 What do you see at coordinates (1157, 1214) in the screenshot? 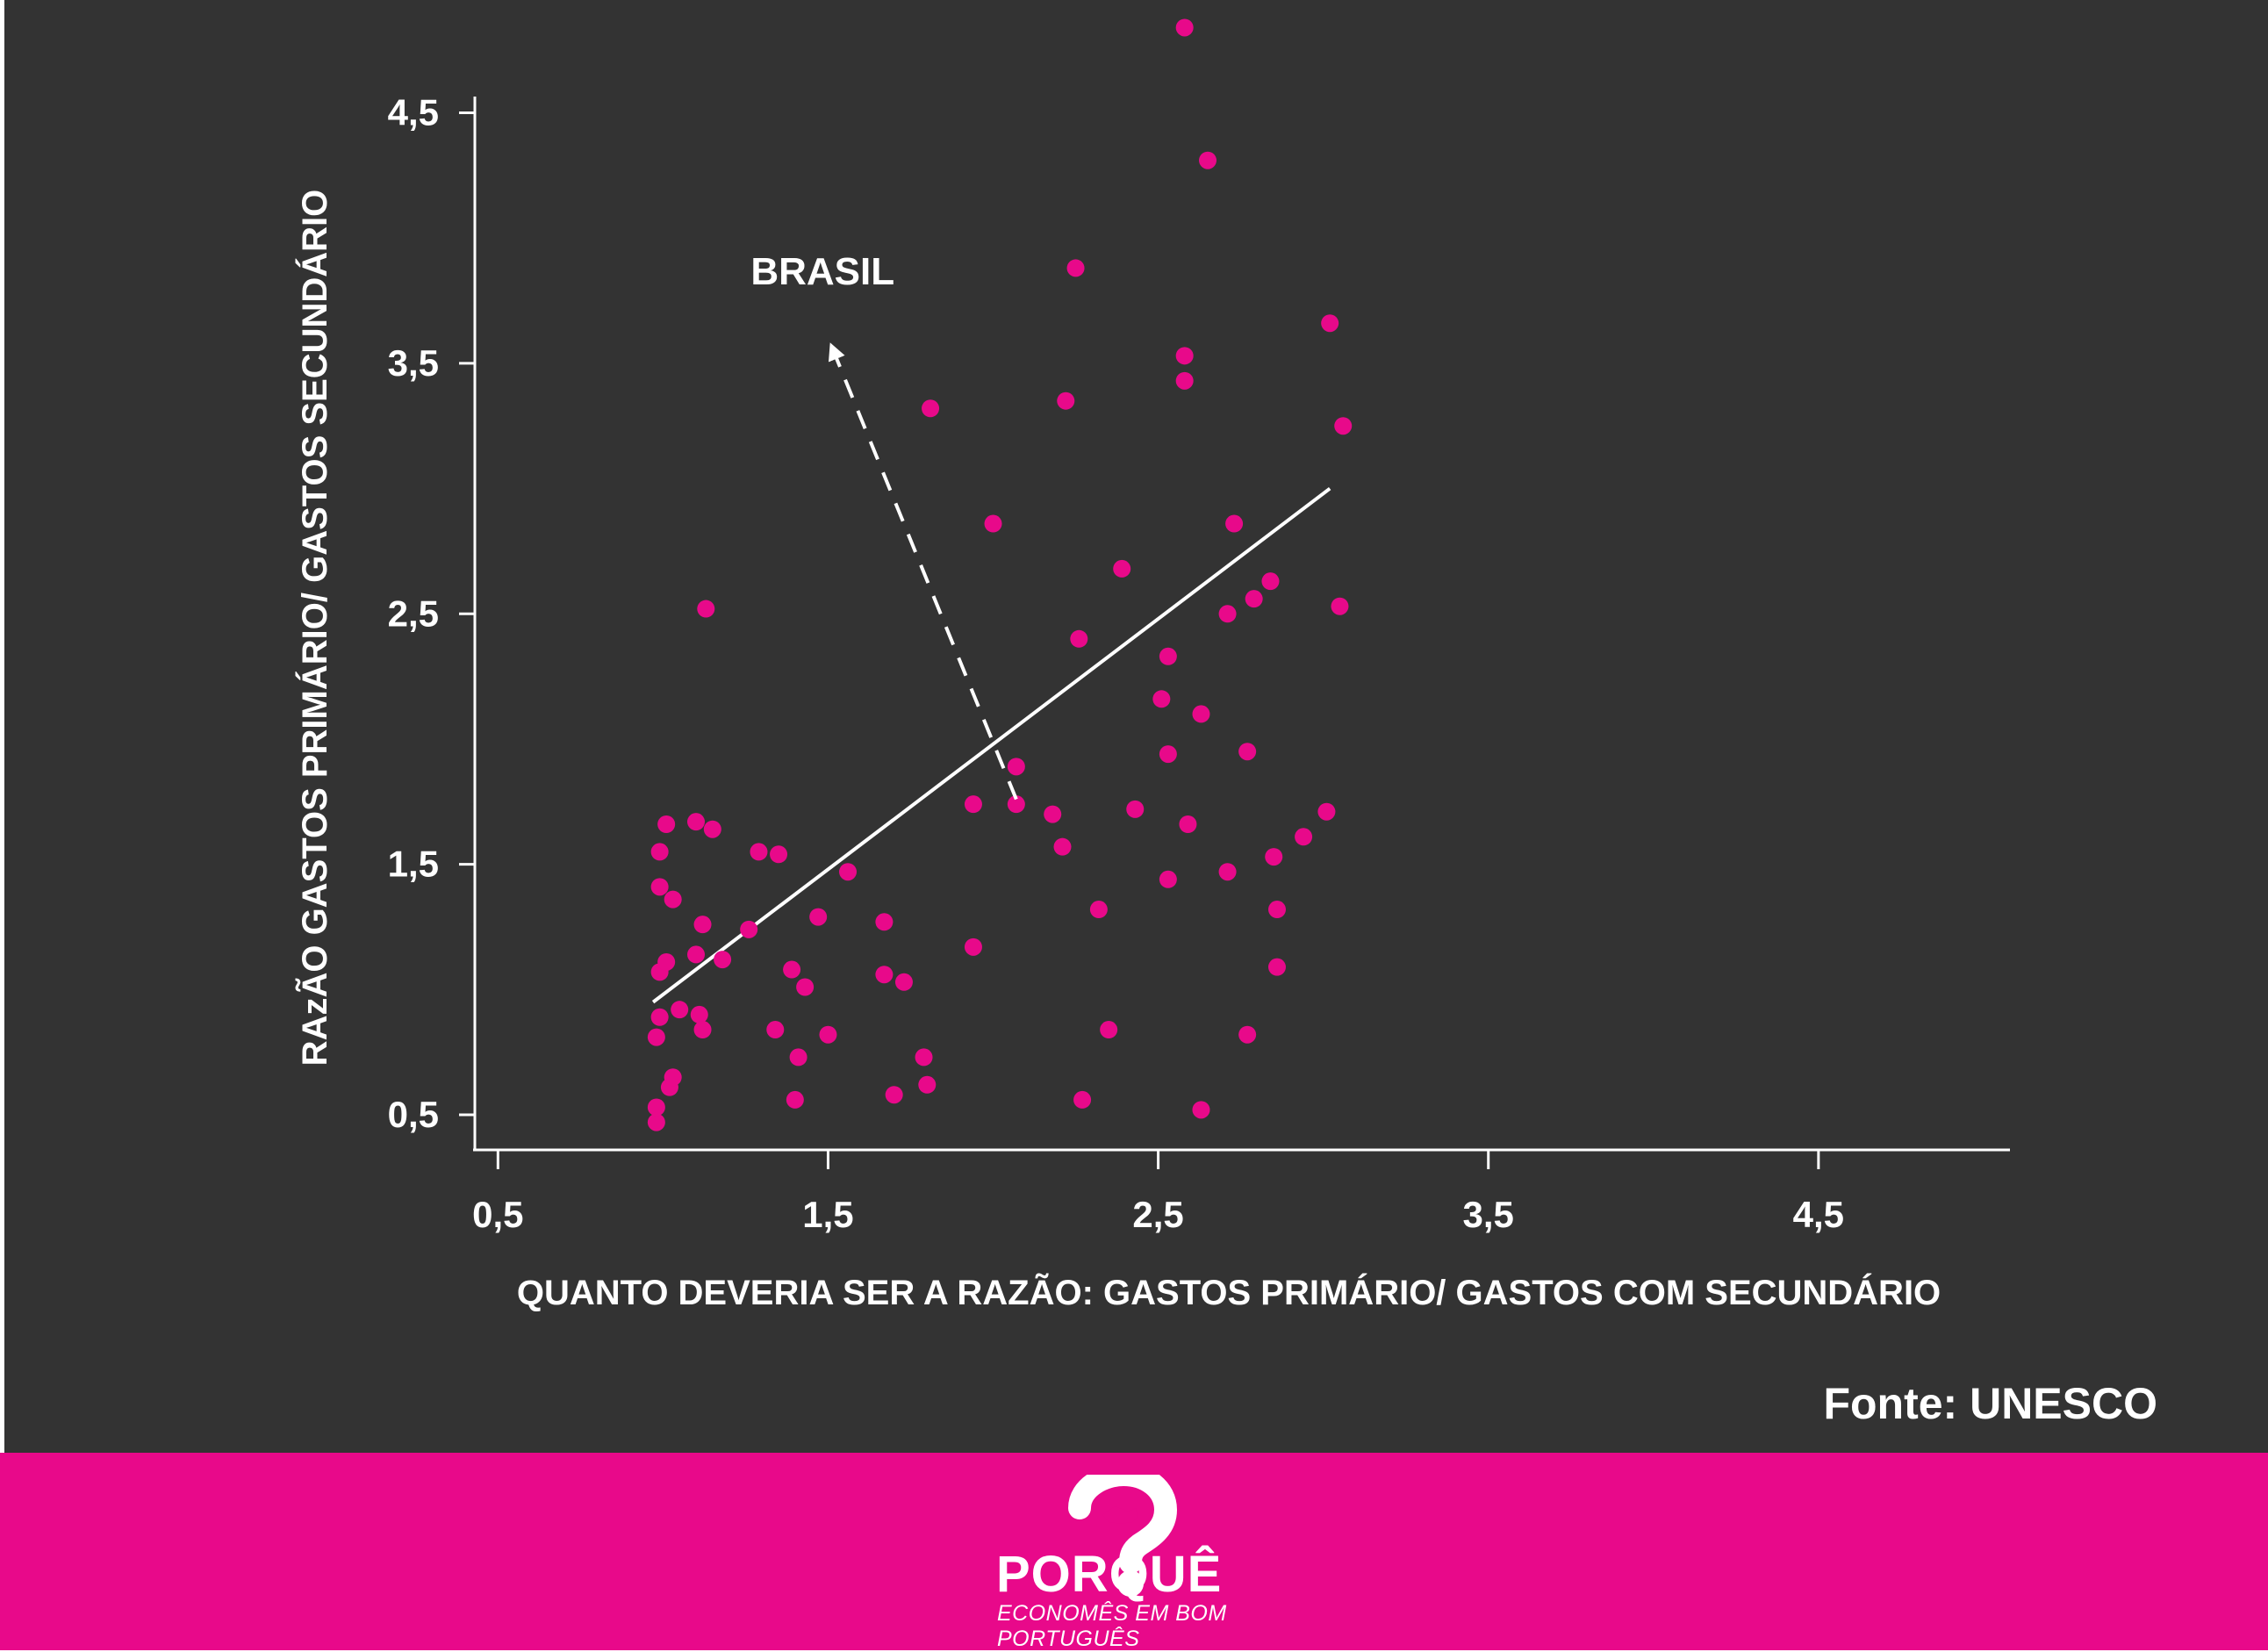
I see `x-tick-label: 2,5` at bounding box center [1157, 1214].